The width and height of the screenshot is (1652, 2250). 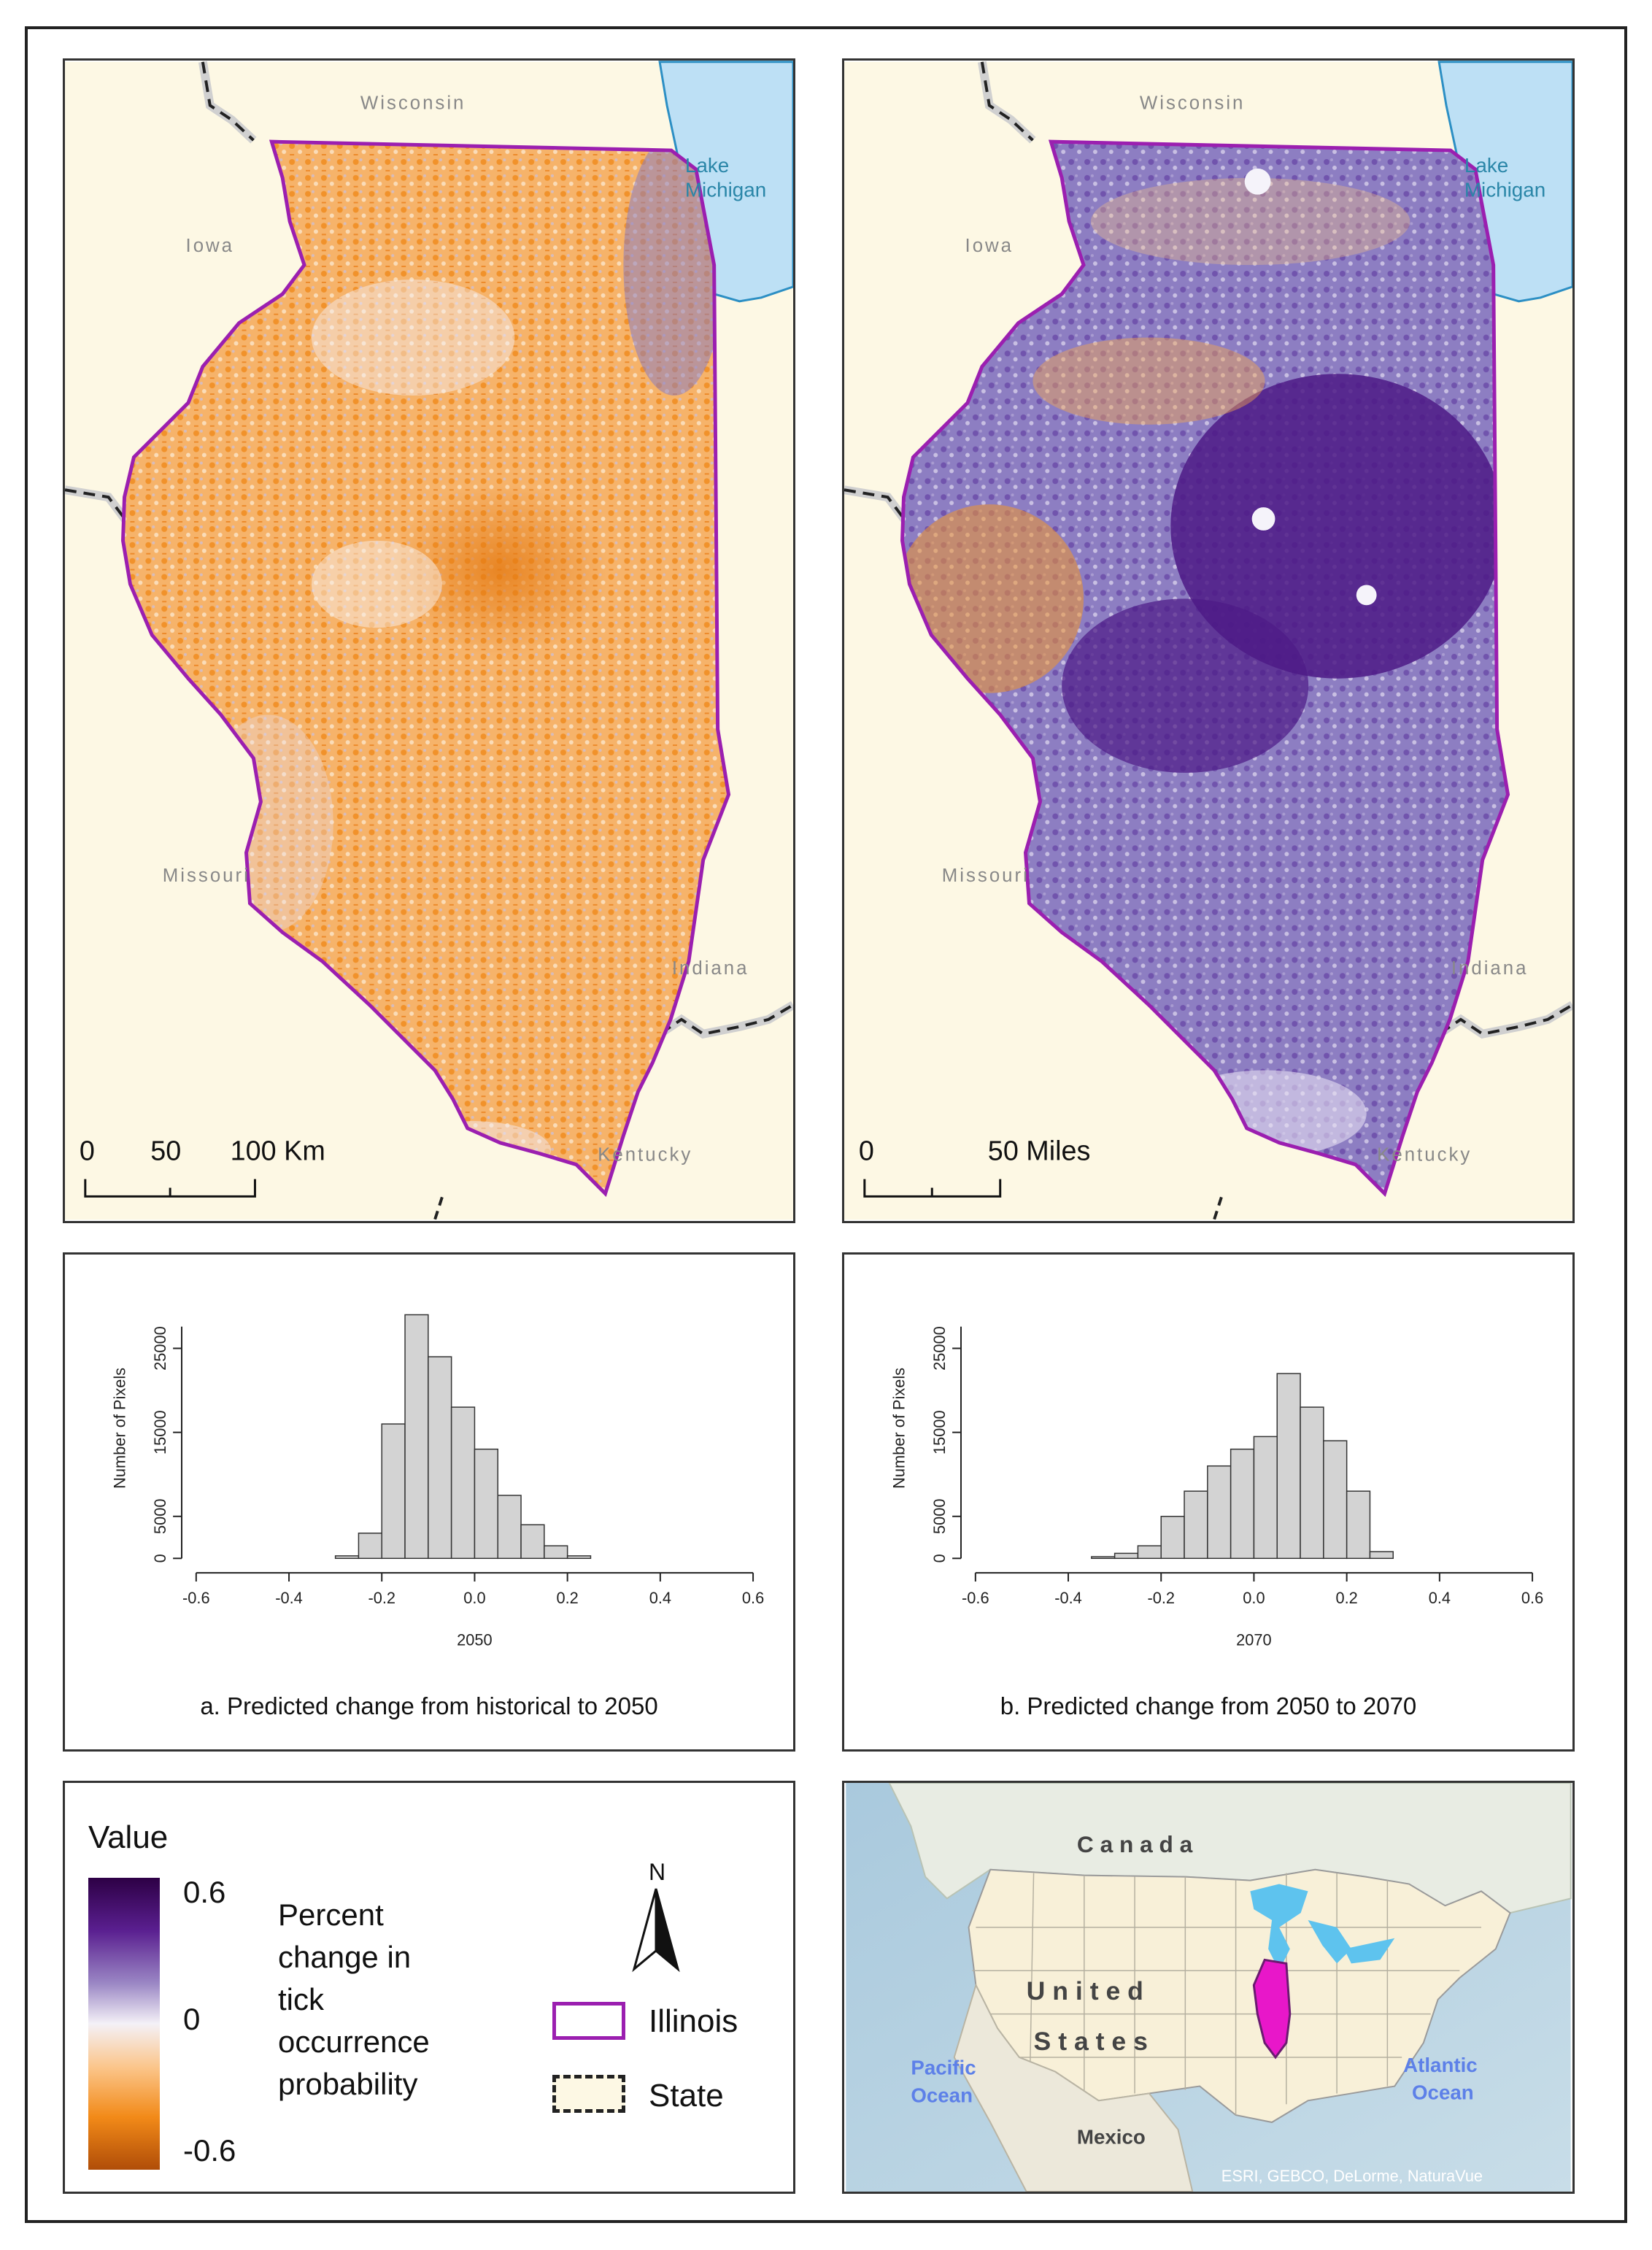 What do you see at coordinates (1085, 1991) in the screenshot?
I see `label-united: U n i t e d` at bounding box center [1085, 1991].